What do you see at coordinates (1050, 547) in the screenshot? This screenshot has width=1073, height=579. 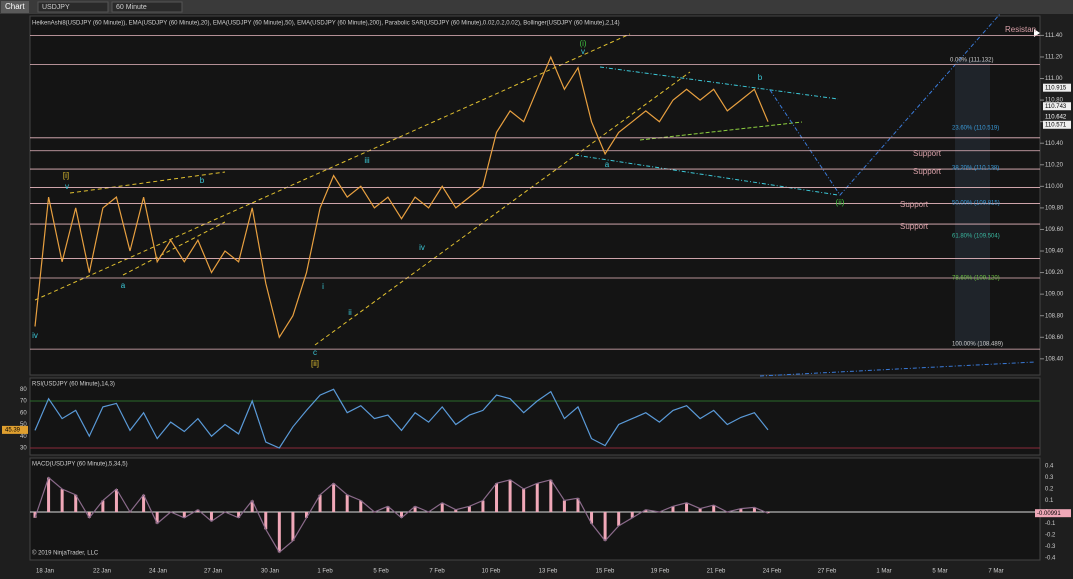 I see `y-tick-label: -0.3` at bounding box center [1050, 547].